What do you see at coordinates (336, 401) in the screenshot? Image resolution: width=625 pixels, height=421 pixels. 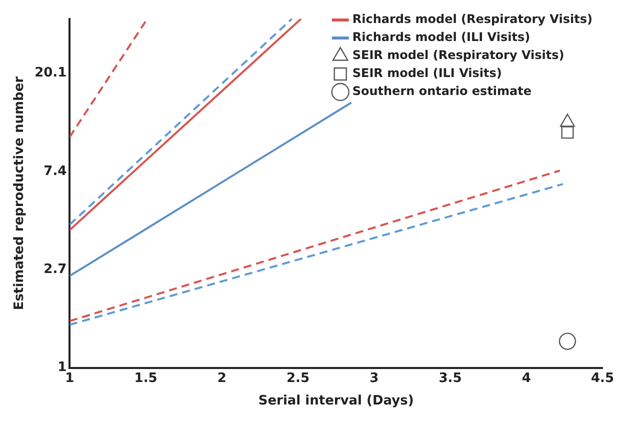 I see `x-axis-title: Serial interval (Days)` at bounding box center [336, 401].